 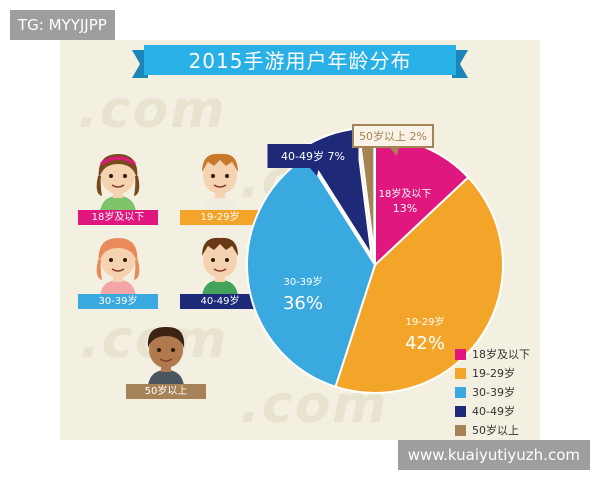 What do you see at coordinates (424, 321) in the screenshot?
I see `slice-label: 19-29岁` at bounding box center [424, 321].